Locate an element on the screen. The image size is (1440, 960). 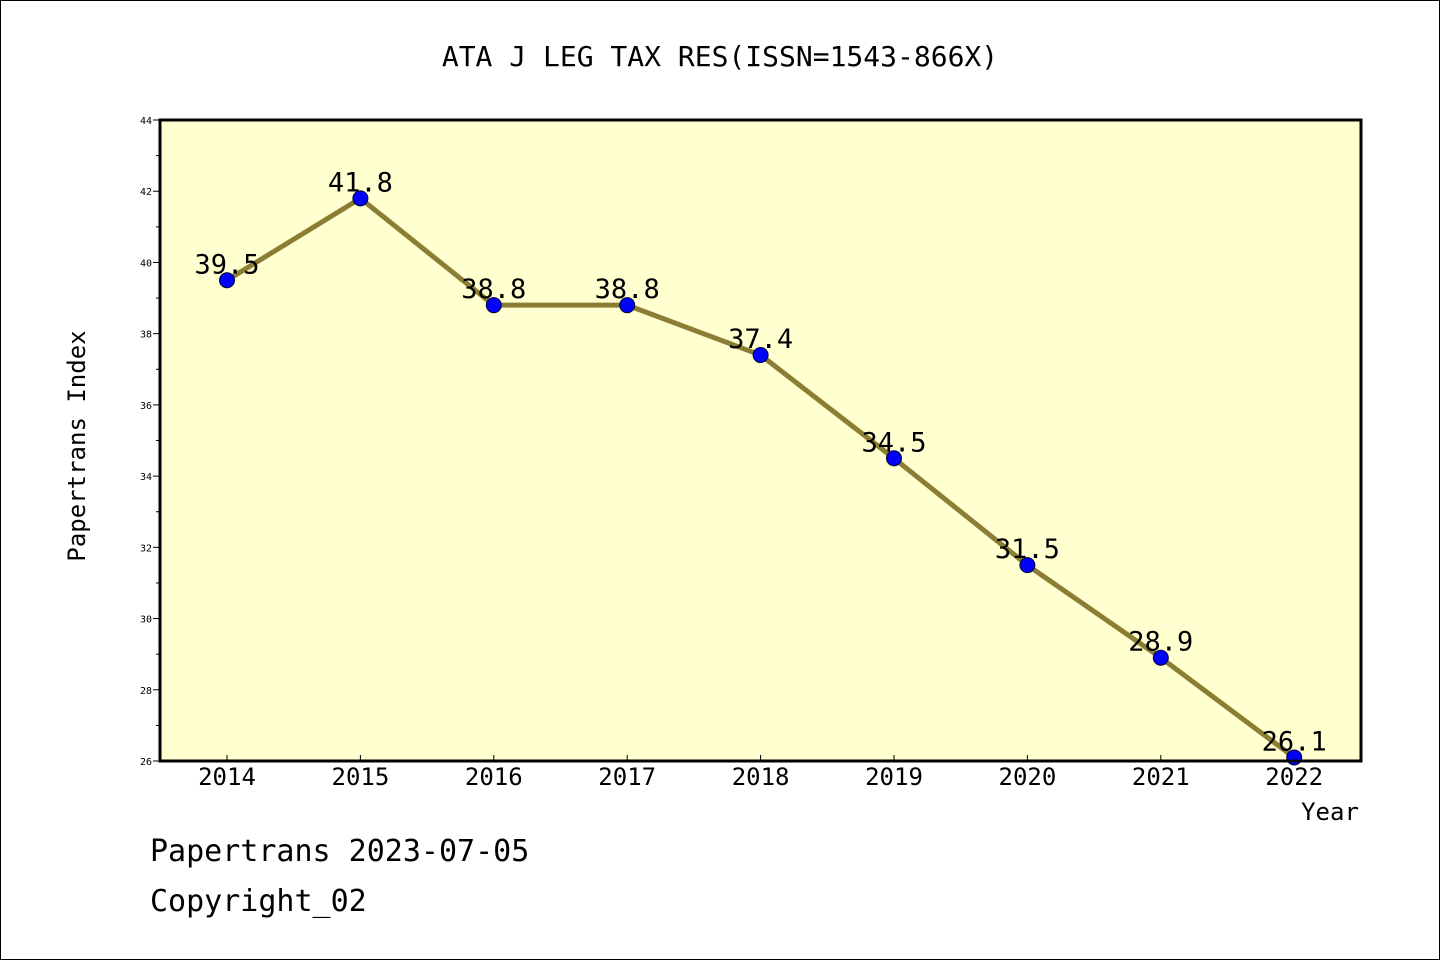
data-label: 39.5 is located at coordinates (226, 264).